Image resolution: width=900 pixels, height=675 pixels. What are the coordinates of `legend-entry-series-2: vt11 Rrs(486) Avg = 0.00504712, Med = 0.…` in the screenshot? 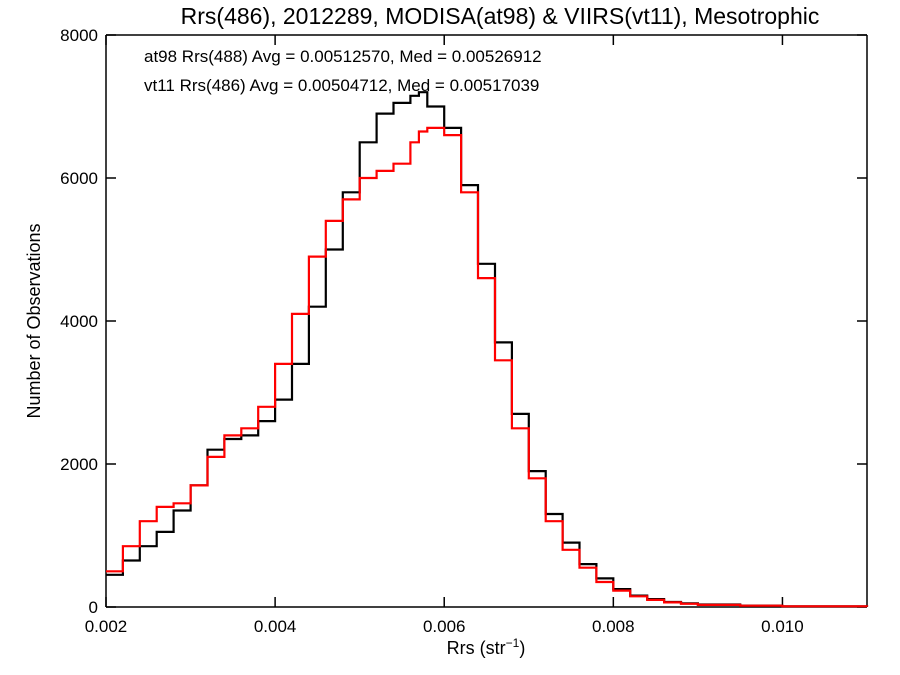 It's located at (341, 85).